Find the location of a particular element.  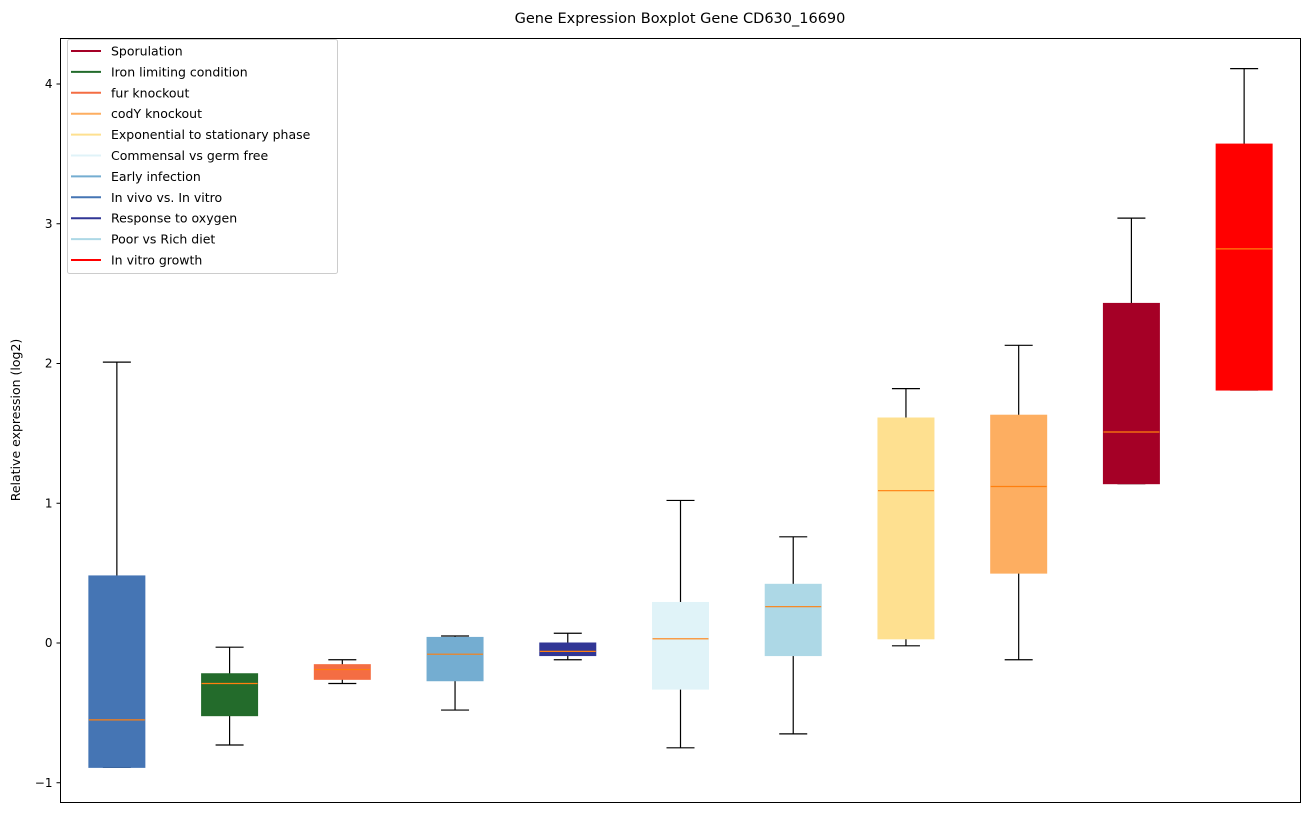

legend-item: Early infection is located at coordinates (136, 176).